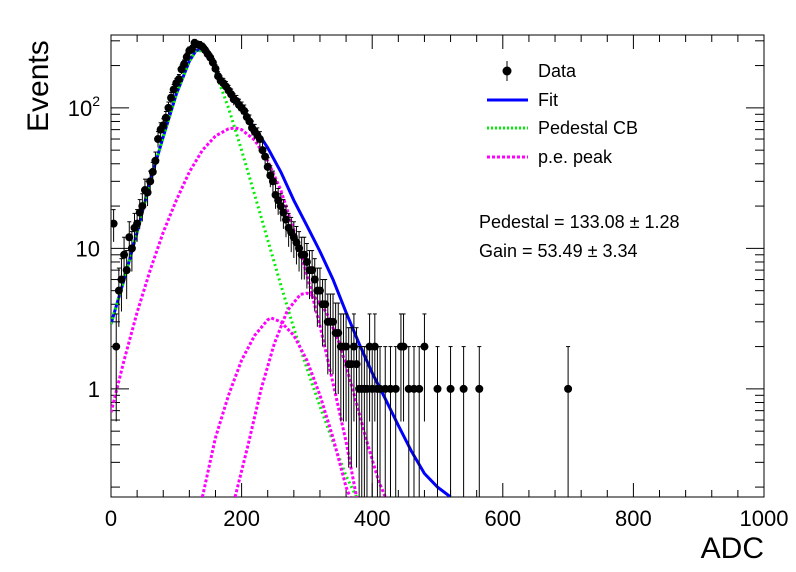  What do you see at coordinates (507, 71) in the screenshot?
I see `legend-data-marker` at bounding box center [507, 71].